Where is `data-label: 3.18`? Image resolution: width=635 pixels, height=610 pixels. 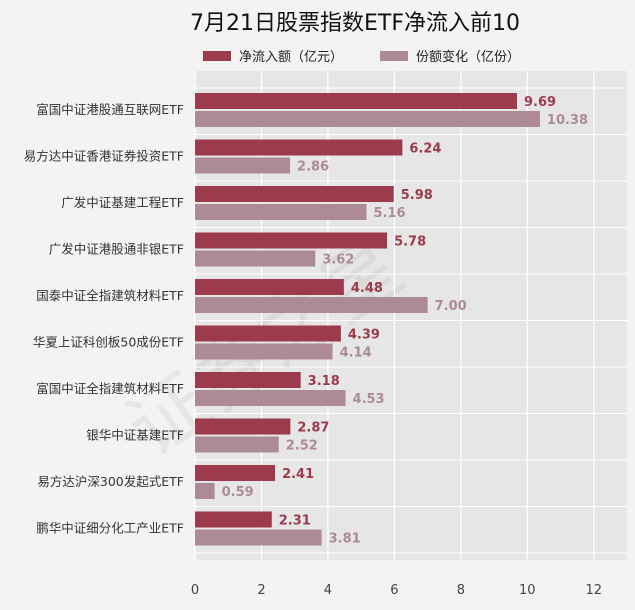 data-label: 3.18 is located at coordinates (324, 381).